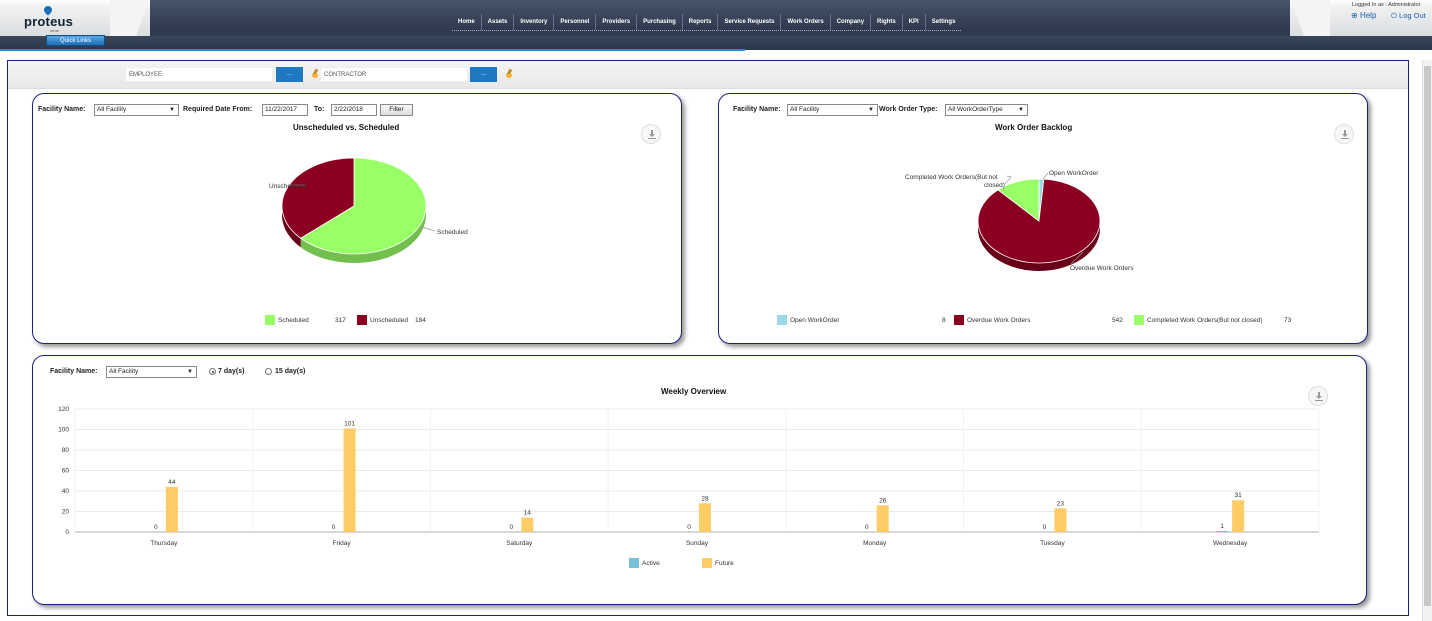  Describe the element at coordinates (699, 22) in the screenshot. I see `nav-item-reports: Reports` at that location.